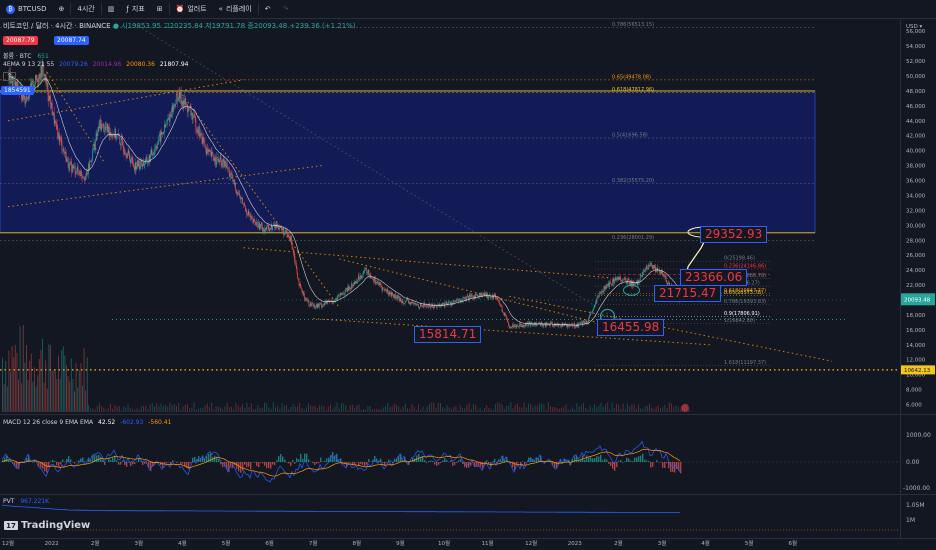 This screenshot has width=936, height=550. I want to click on annotation-15814: 15814.71, so click(448, 334).